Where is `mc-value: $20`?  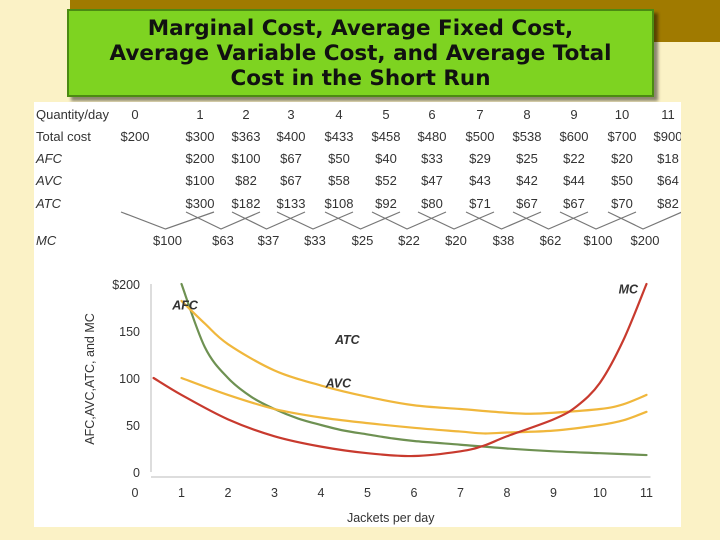
mc-value: $20 is located at coordinates (456, 240).